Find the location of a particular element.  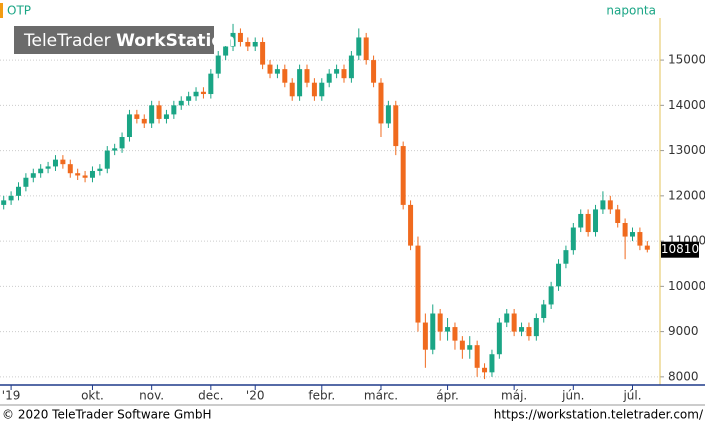

x-tick-label: '19 is located at coordinates (11, 396).